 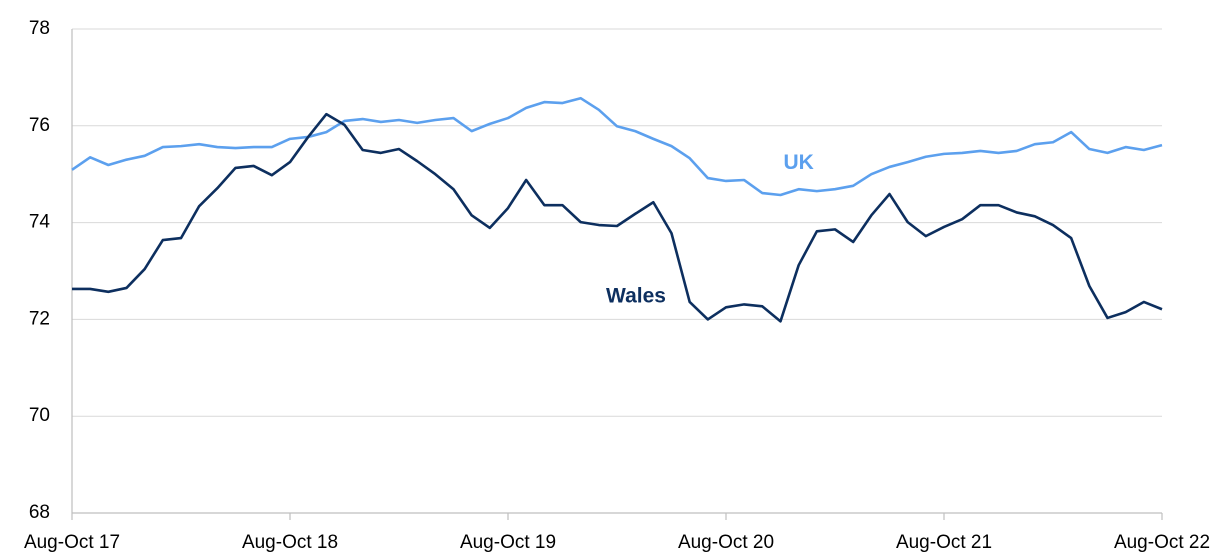 What do you see at coordinates (39, 415) in the screenshot?
I see `y-tick-label: 70` at bounding box center [39, 415].